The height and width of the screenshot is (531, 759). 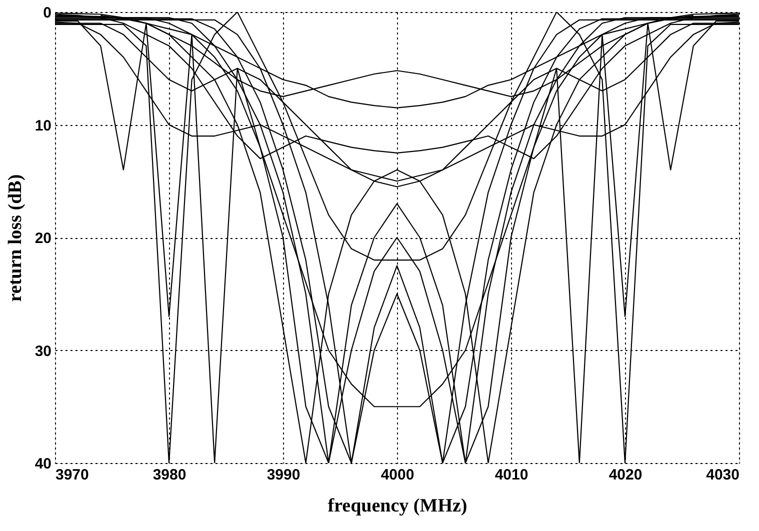 I want to click on x-tick-label: 3990, so click(x=283, y=475).